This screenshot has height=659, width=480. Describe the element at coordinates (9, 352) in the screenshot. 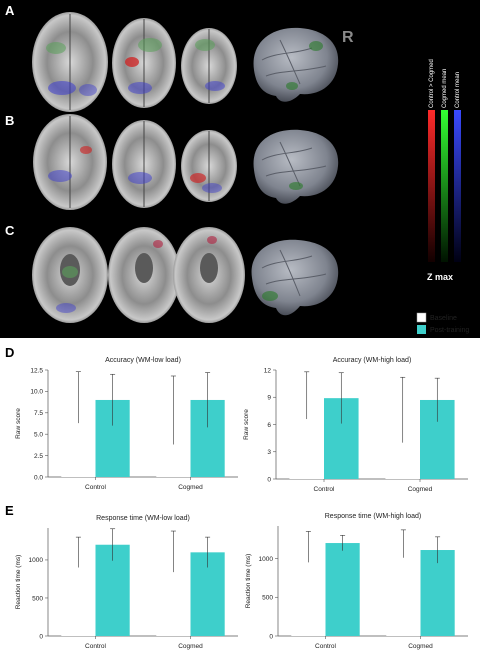

I see `panel-label-d: D` at that location.